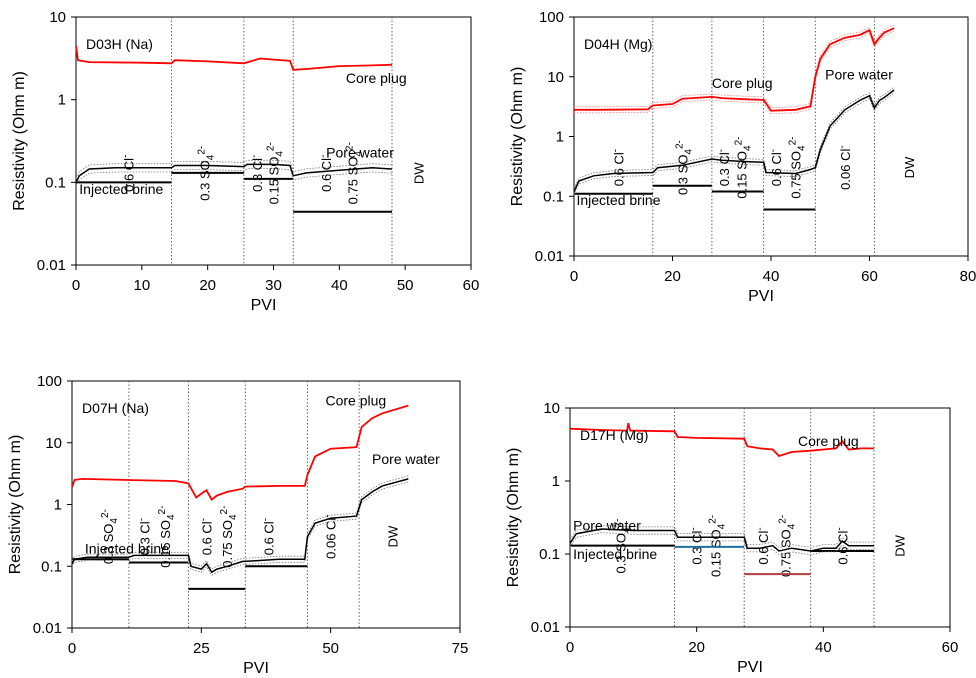 This screenshot has height=678, width=976. What do you see at coordinates (115, 408) in the screenshot?
I see `chart-title: D07H (Na)` at bounding box center [115, 408].